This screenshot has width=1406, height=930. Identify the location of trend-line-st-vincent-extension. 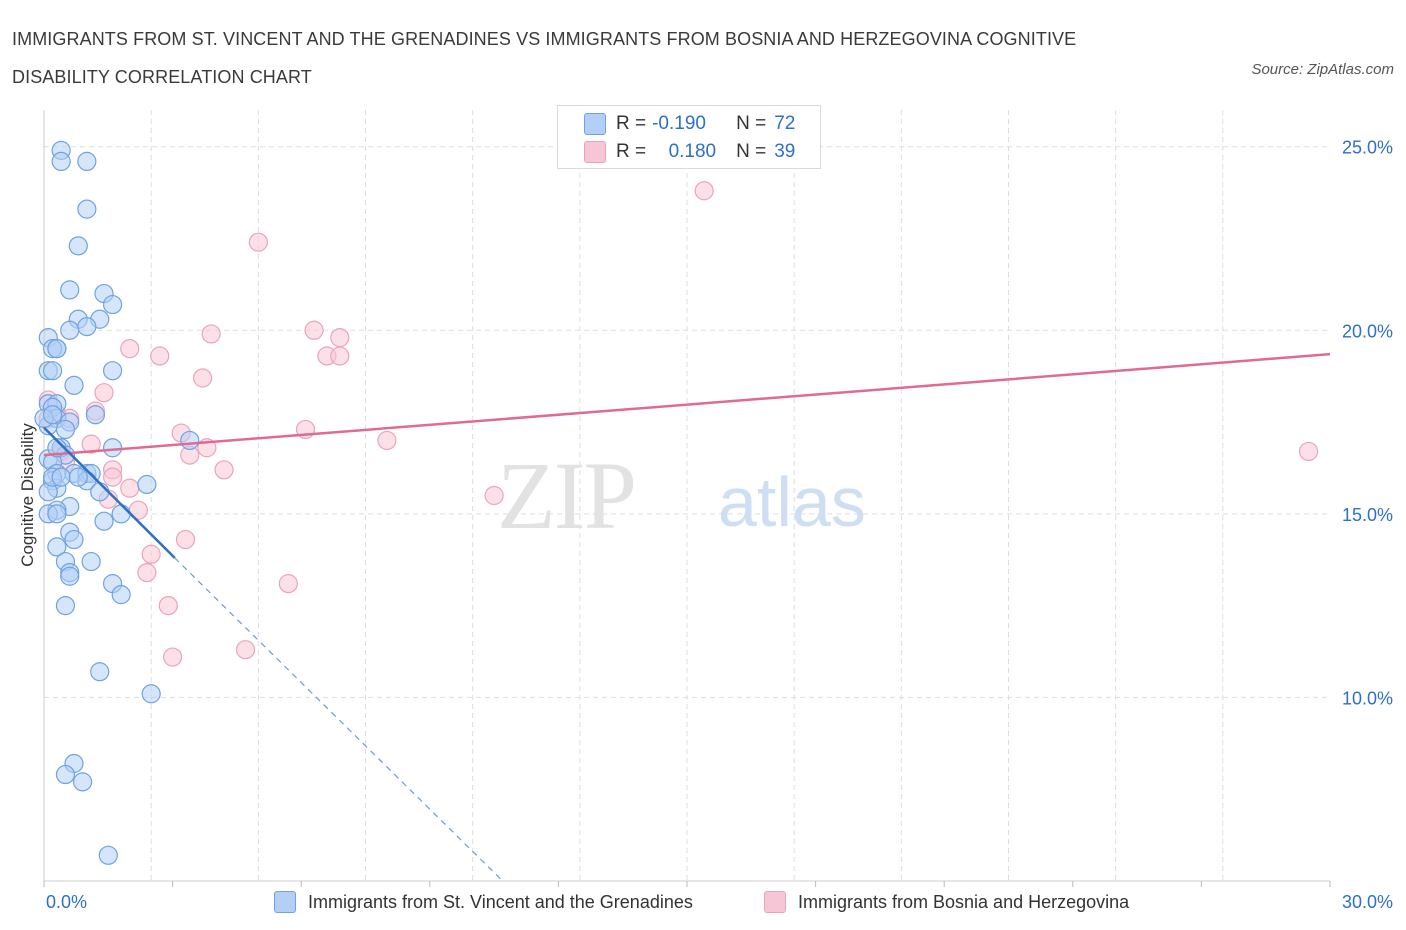
(339, 719).